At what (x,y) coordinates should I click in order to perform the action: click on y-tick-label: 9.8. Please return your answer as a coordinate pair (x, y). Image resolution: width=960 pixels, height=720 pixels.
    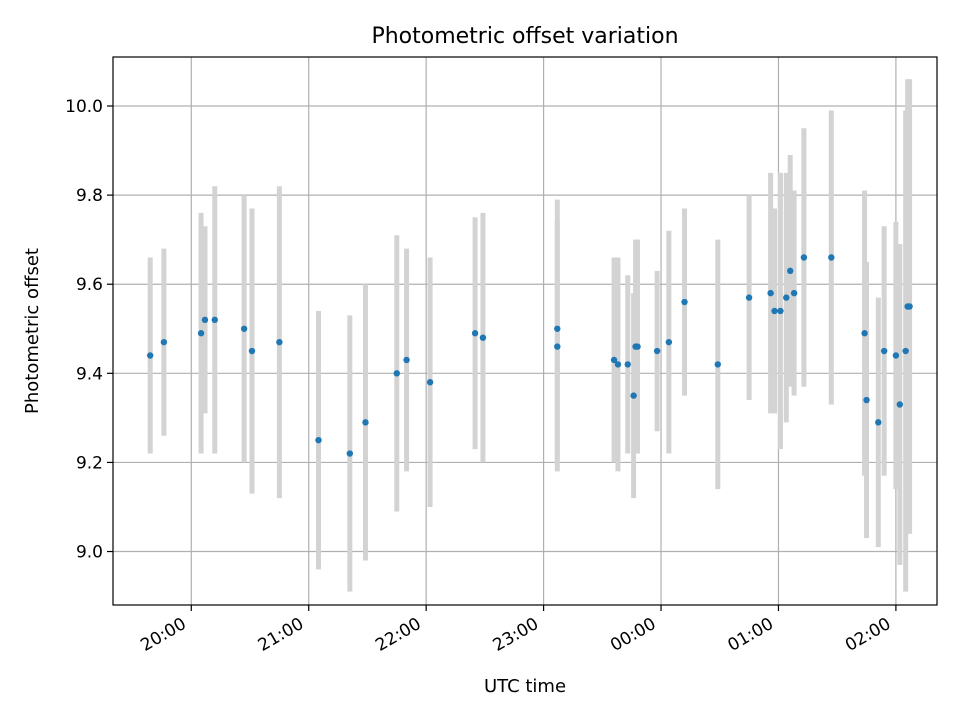
    Looking at the image, I should click on (89, 196).